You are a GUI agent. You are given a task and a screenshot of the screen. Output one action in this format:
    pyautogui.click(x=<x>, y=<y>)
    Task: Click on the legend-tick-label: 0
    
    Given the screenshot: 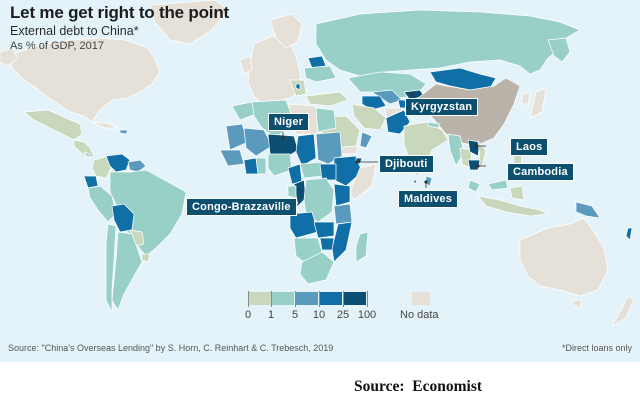 What is the action you would take?
    pyautogui.click(x=248, y=315)
    